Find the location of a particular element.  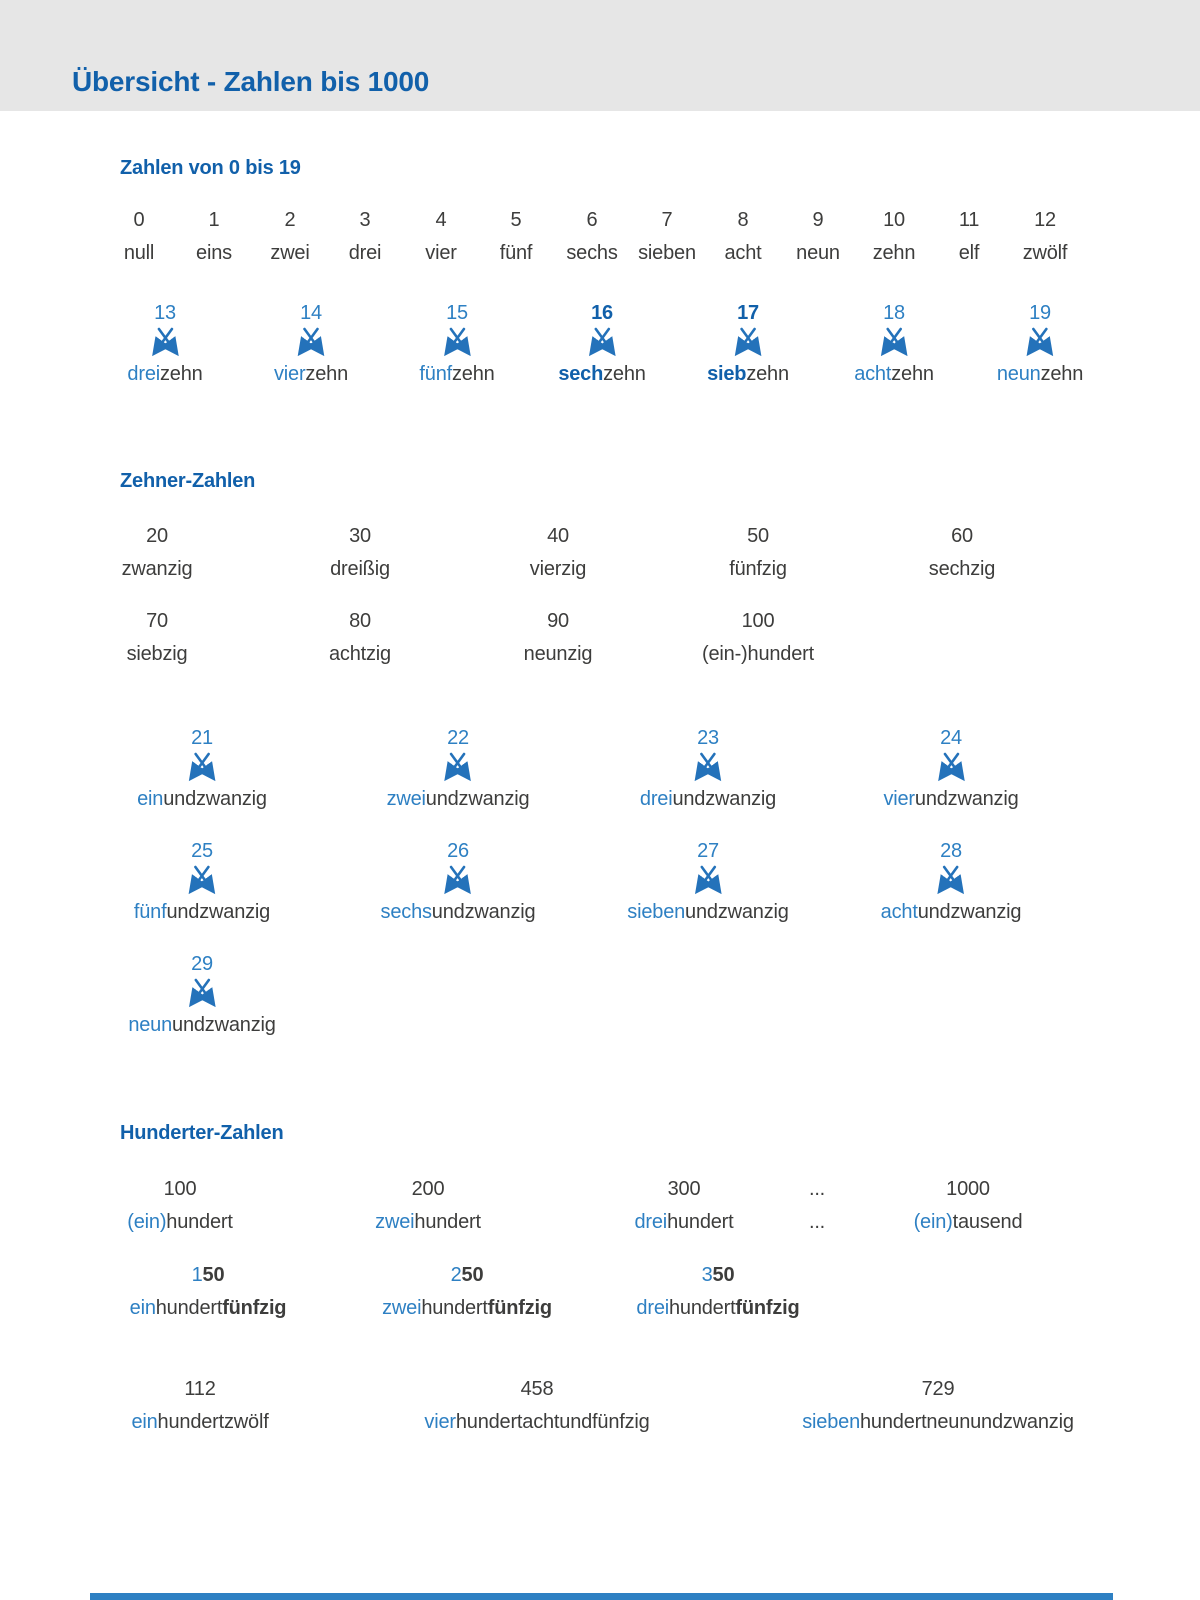

number-word: vierundzwanzig is located at coordinates (950, 799).